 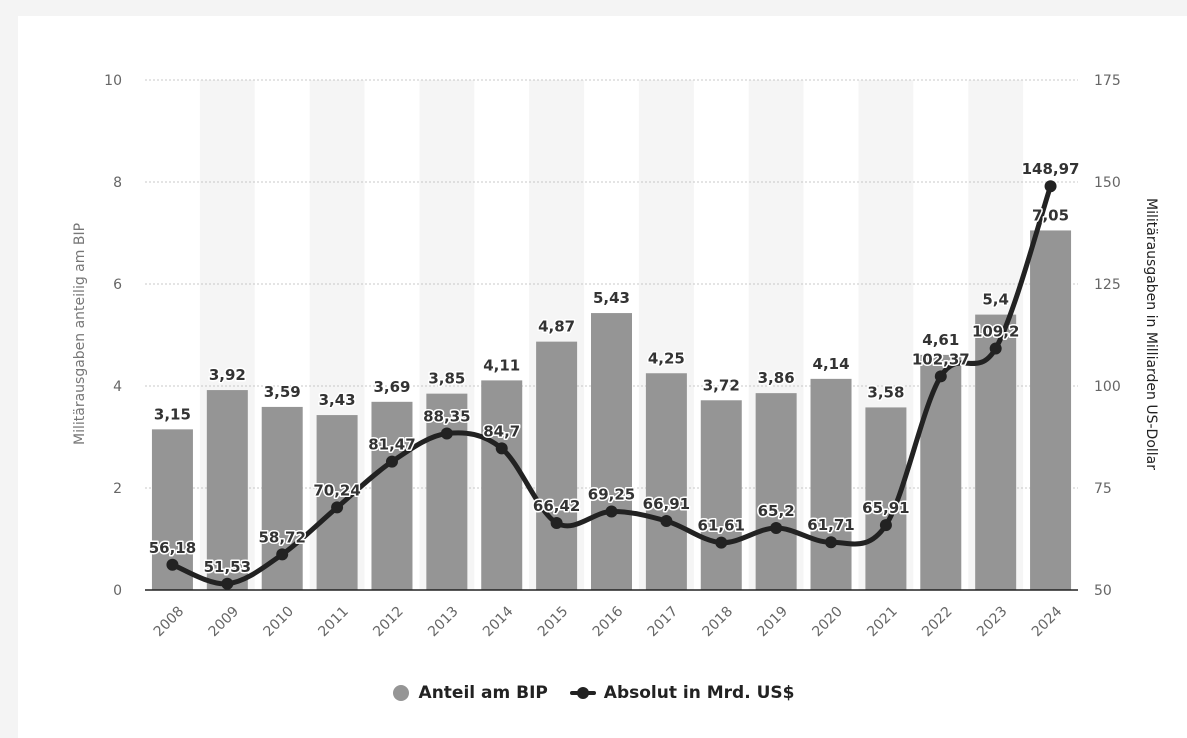 What do you see at coordinates (1151, 334) in the screenshot?
I see `y-axis-right-title: Militärausgaben in Milliarden US-Dollar` at bounding box center [1151, 334].